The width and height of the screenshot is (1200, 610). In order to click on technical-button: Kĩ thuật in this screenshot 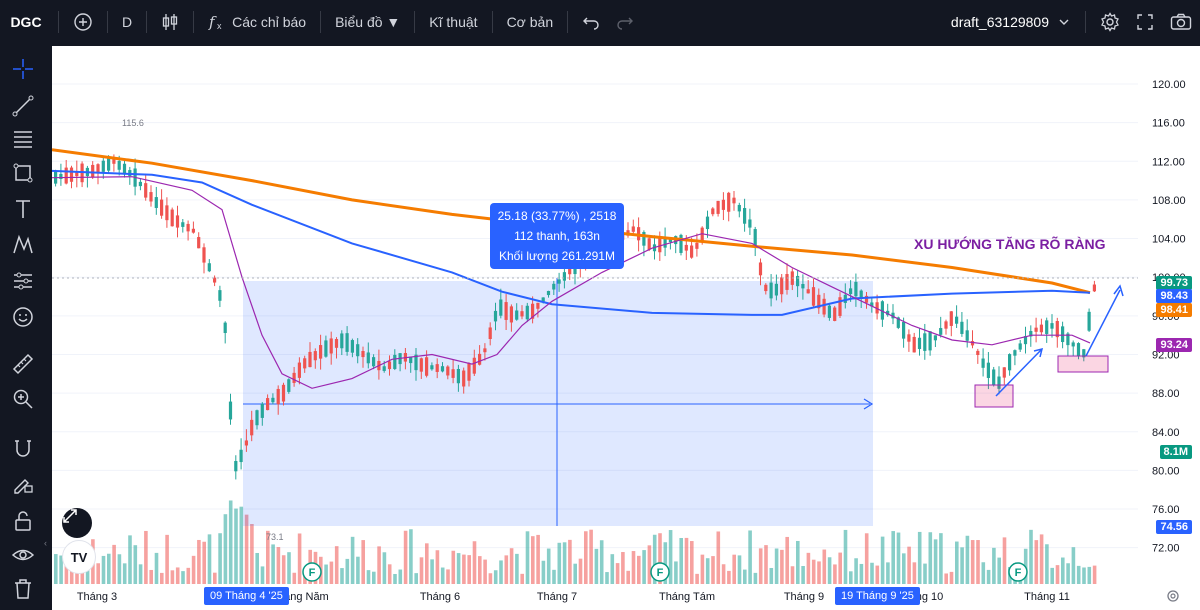, I will do `click(453, 22)`.